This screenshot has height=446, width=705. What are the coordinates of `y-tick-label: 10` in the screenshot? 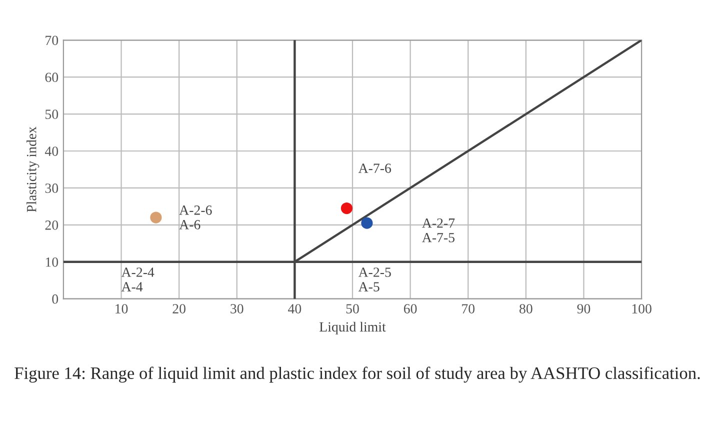 It's located at (52, 262).